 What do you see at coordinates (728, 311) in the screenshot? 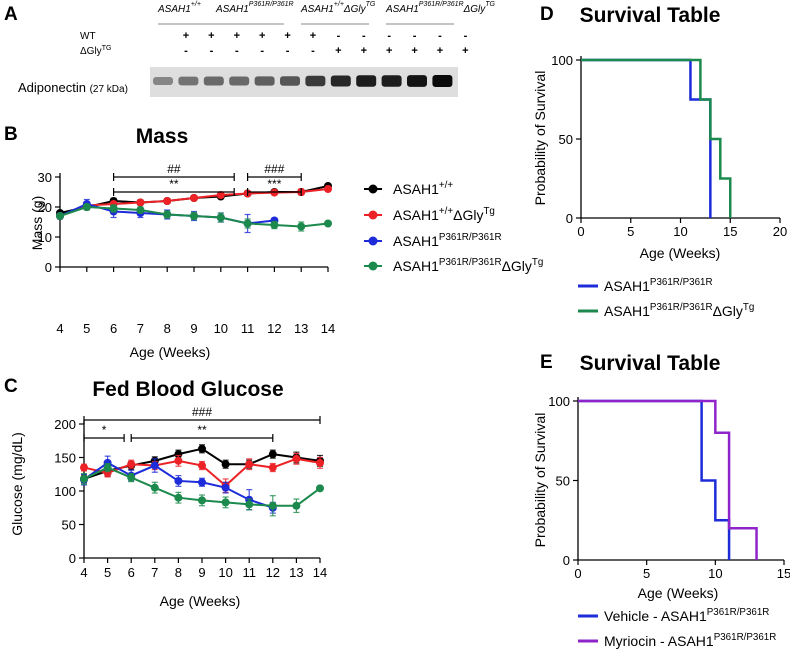
I see `survival_d-legend-label-1-suffix: ΔGly` at bounding box center [728, 311].